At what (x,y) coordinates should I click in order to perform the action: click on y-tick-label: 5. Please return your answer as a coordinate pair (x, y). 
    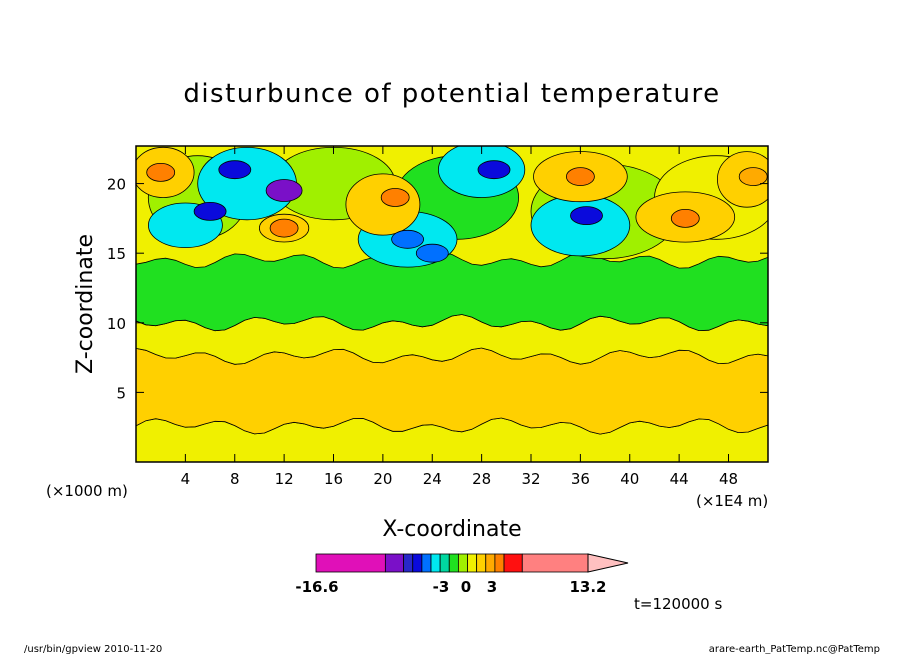
    Looking at the image, I should click on (121, 393).